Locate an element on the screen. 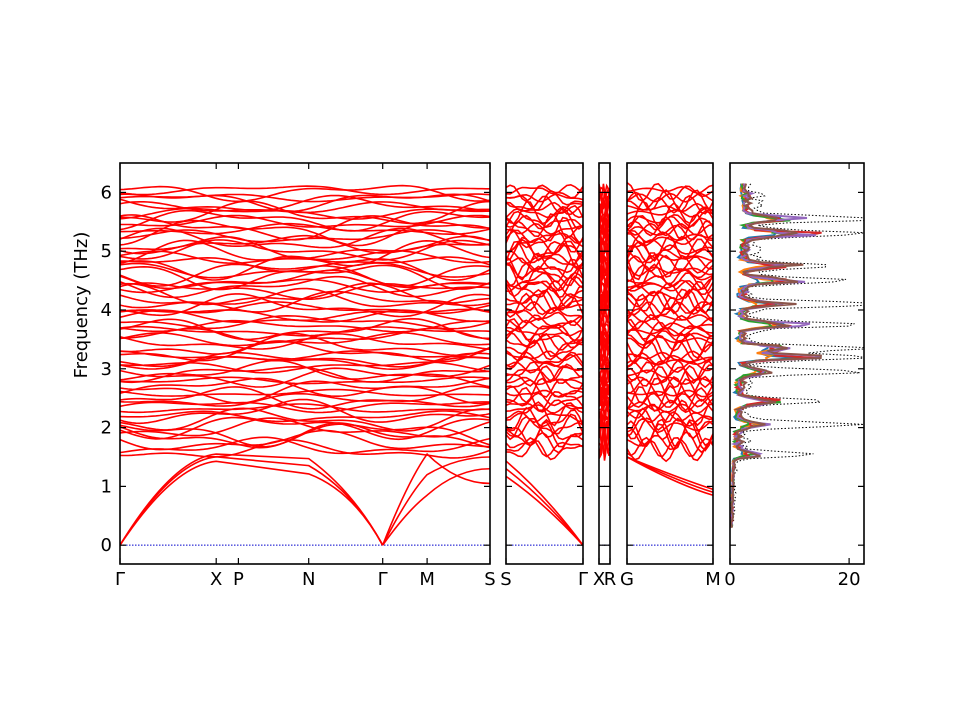 Image resolution: width=960 pixels, height=720 pixels. y-tick-label: 0 is located at coordinates (106, 545).